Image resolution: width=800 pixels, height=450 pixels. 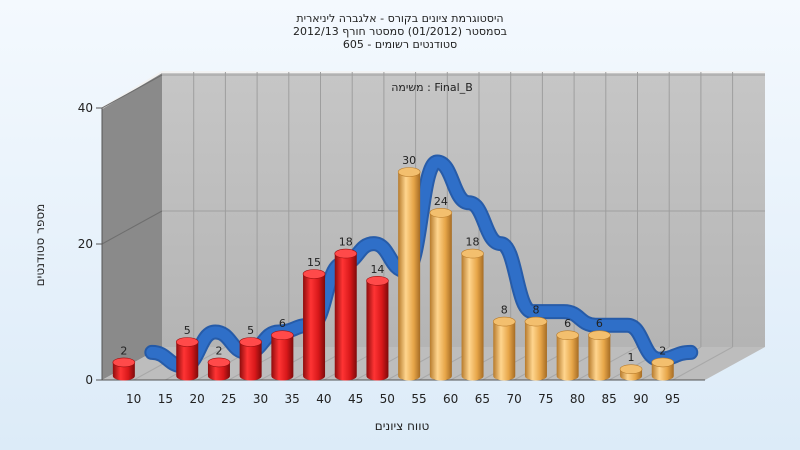 I want to click on title-line-3: 605 - סטודנטים רשומים, so click(x=400, y=44).